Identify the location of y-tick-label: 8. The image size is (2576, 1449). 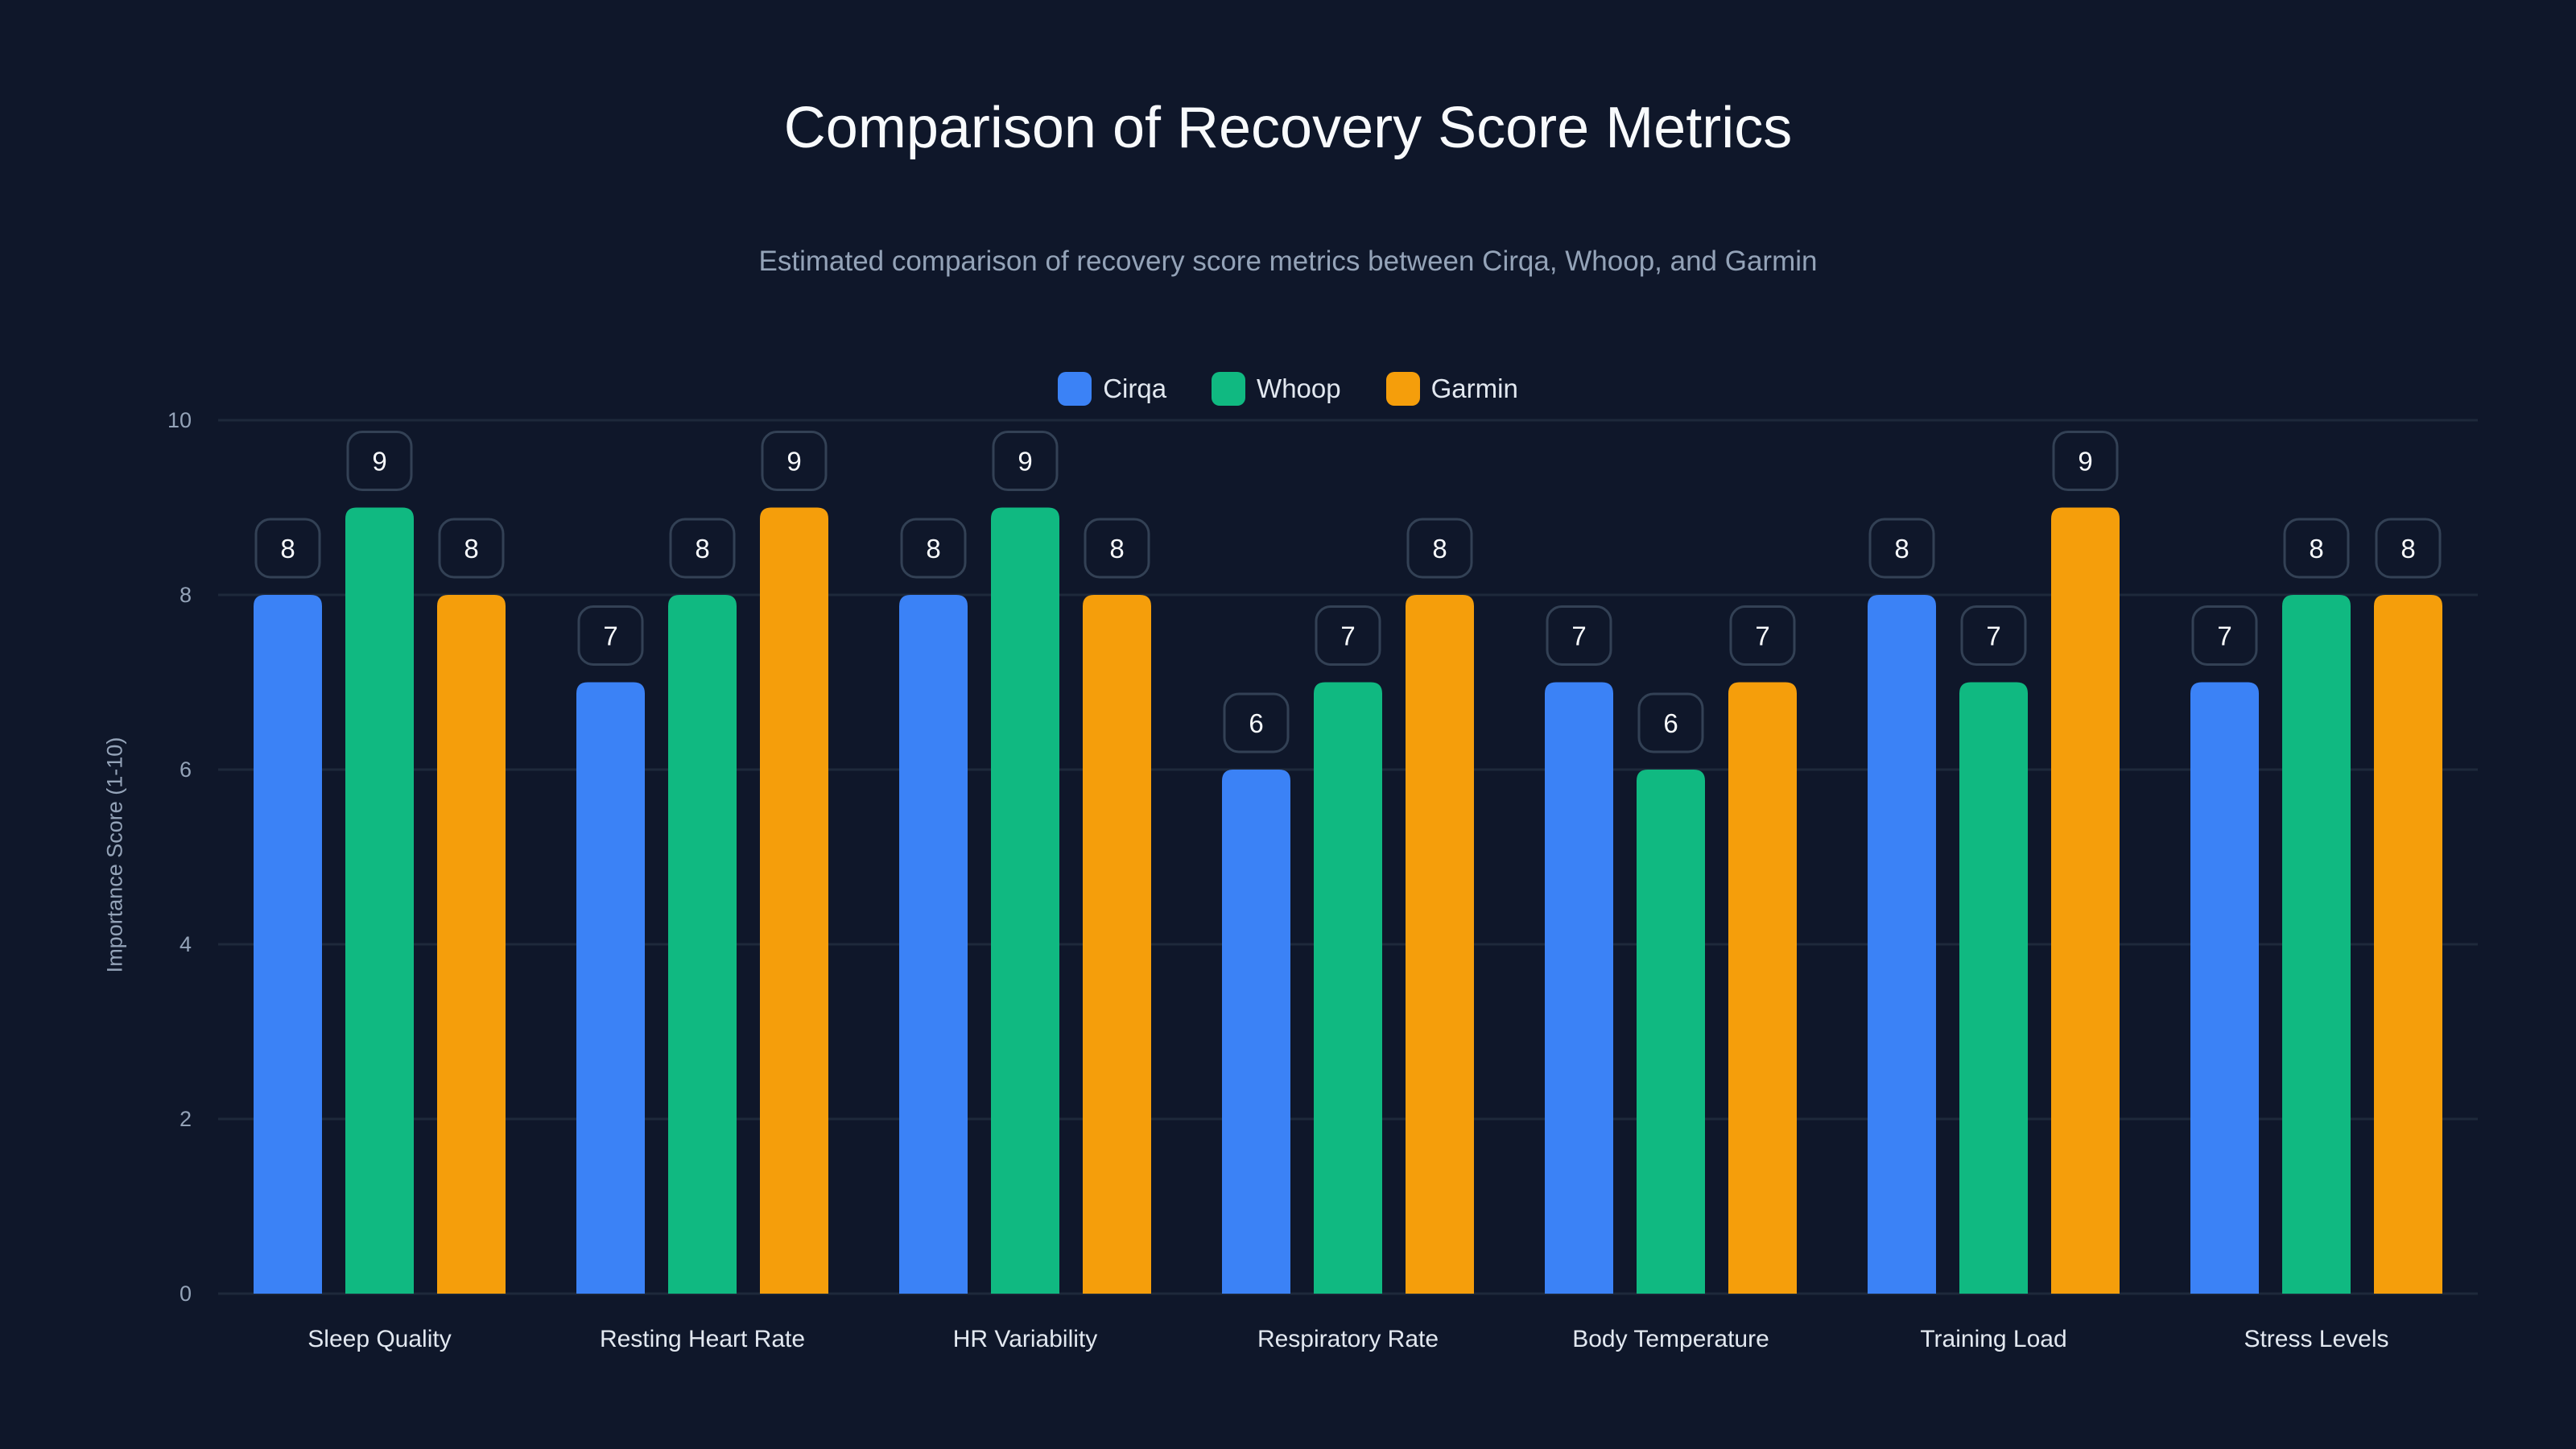
(186, 595).